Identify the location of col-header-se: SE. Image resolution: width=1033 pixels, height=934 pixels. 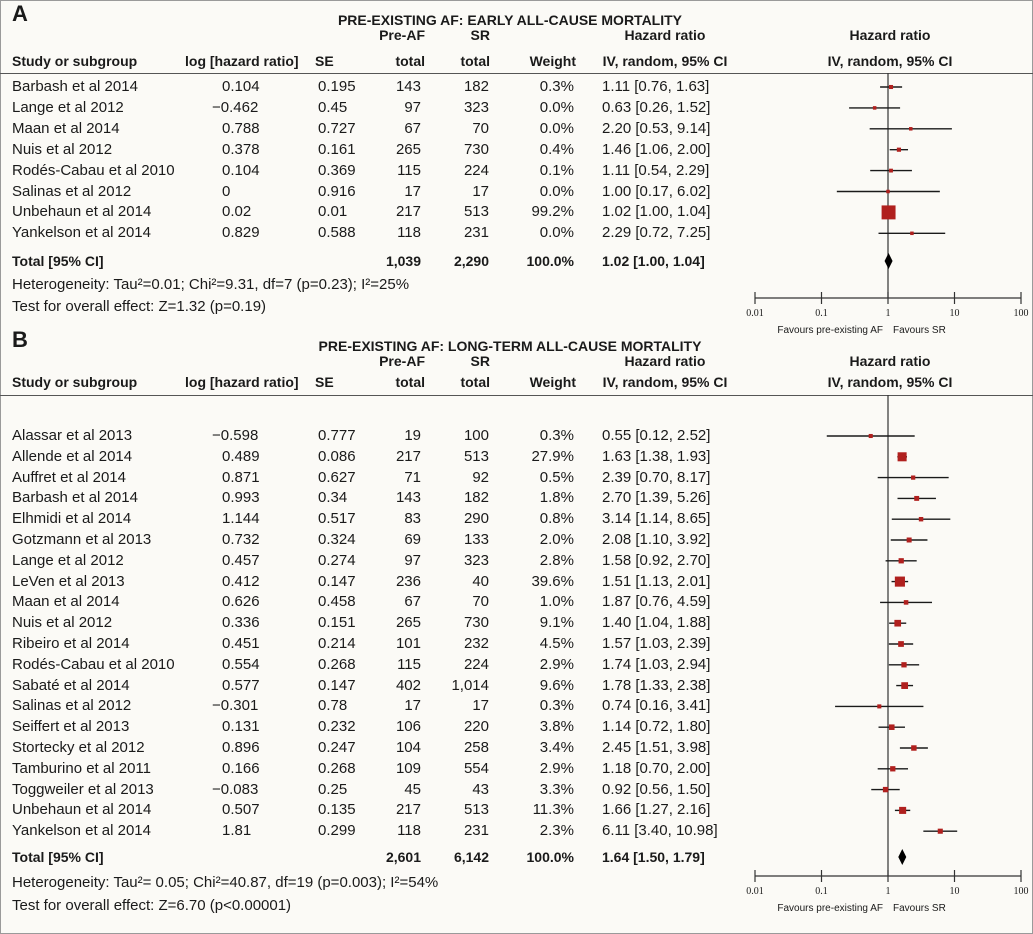
(324, 382).